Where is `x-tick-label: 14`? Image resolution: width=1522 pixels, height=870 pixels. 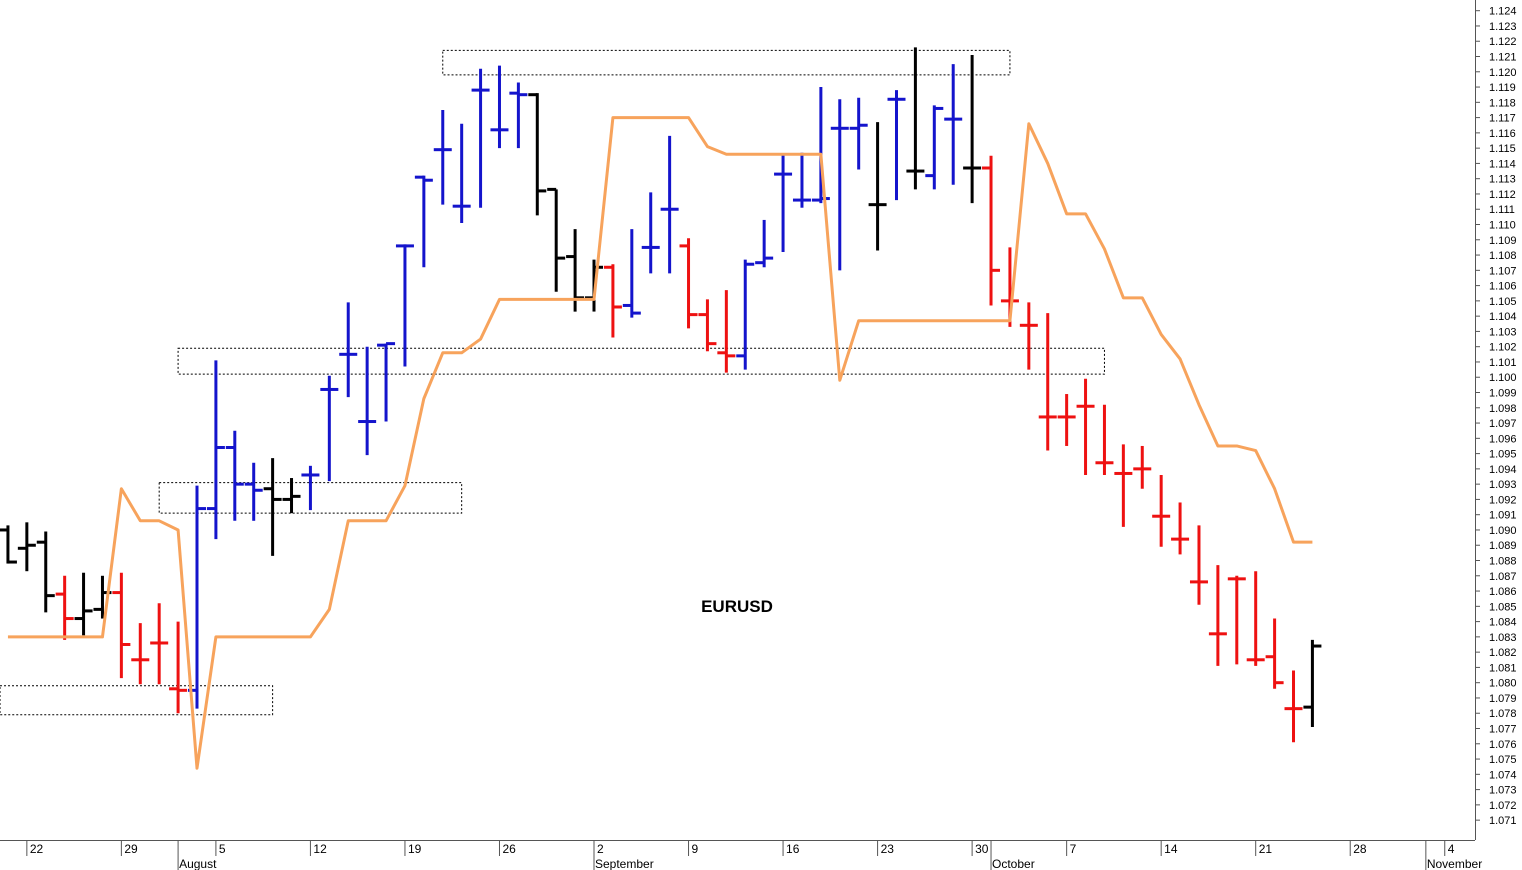 x-tick-label: 14 is located at coordinates (1171, 849).